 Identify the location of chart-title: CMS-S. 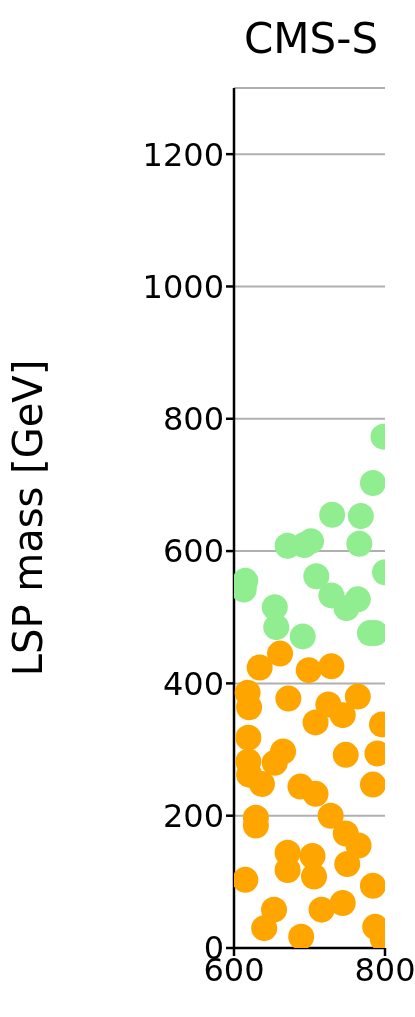
(311, 38).